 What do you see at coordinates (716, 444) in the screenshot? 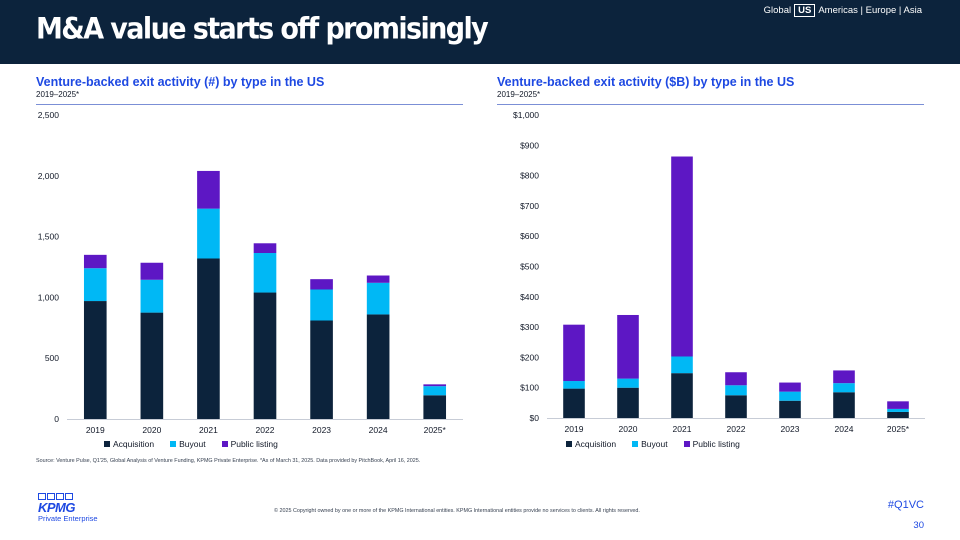
I see `legend-label-public-listing: Public listing` at bounding box center [716, 444].